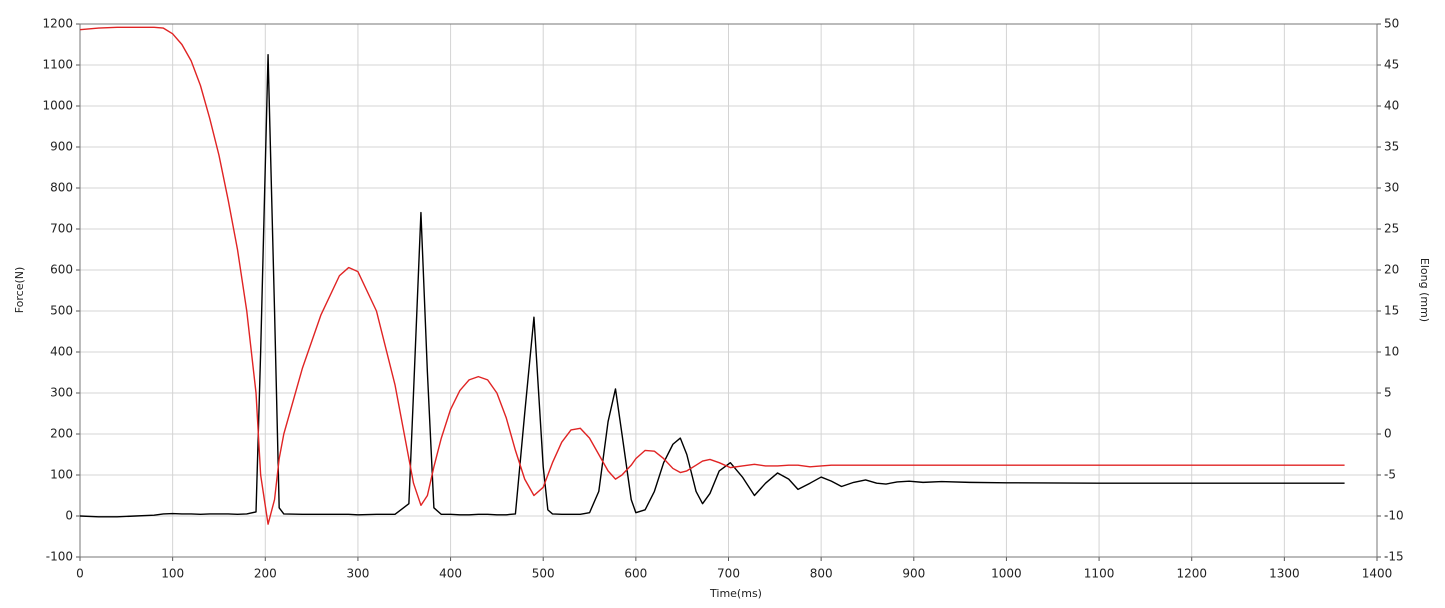  What do you see at coordinates (1390, 475) in the screenshot?
I see `y2-tick-label: -5` at bounding box center [1390, 475].